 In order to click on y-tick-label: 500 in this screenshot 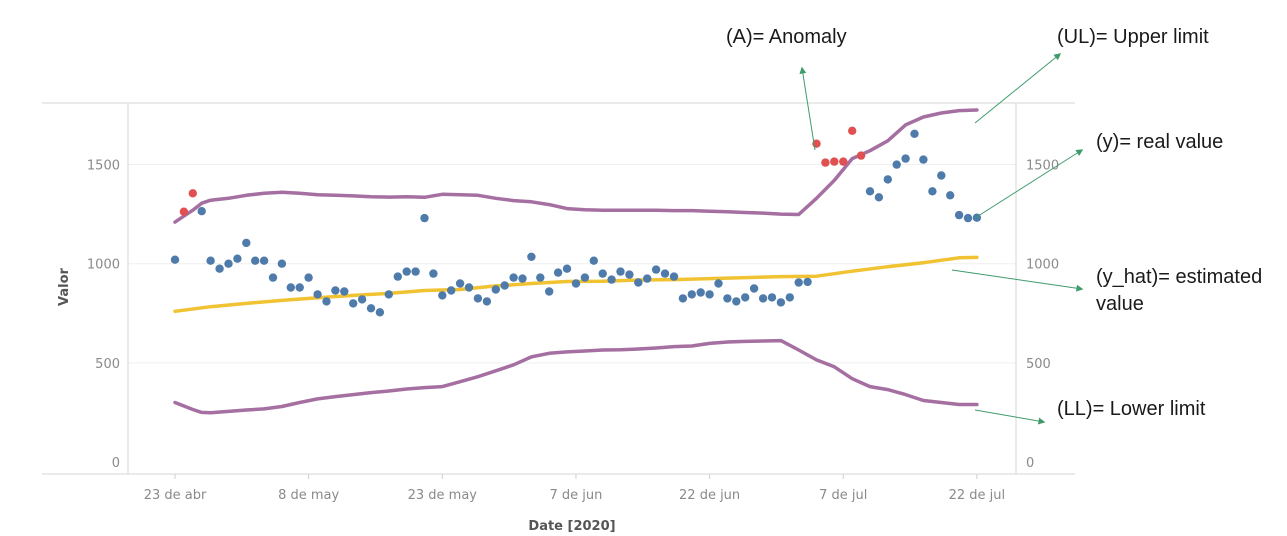, I will do `click(107, 364)`.